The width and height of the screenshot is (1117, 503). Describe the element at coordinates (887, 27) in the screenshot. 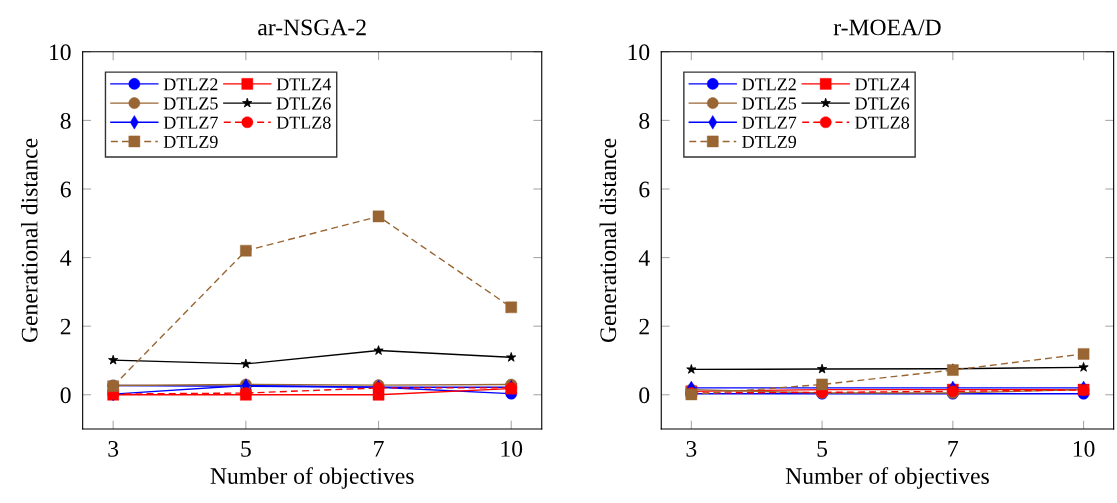

I see `chart-title: r-MOEA/D` at that location.